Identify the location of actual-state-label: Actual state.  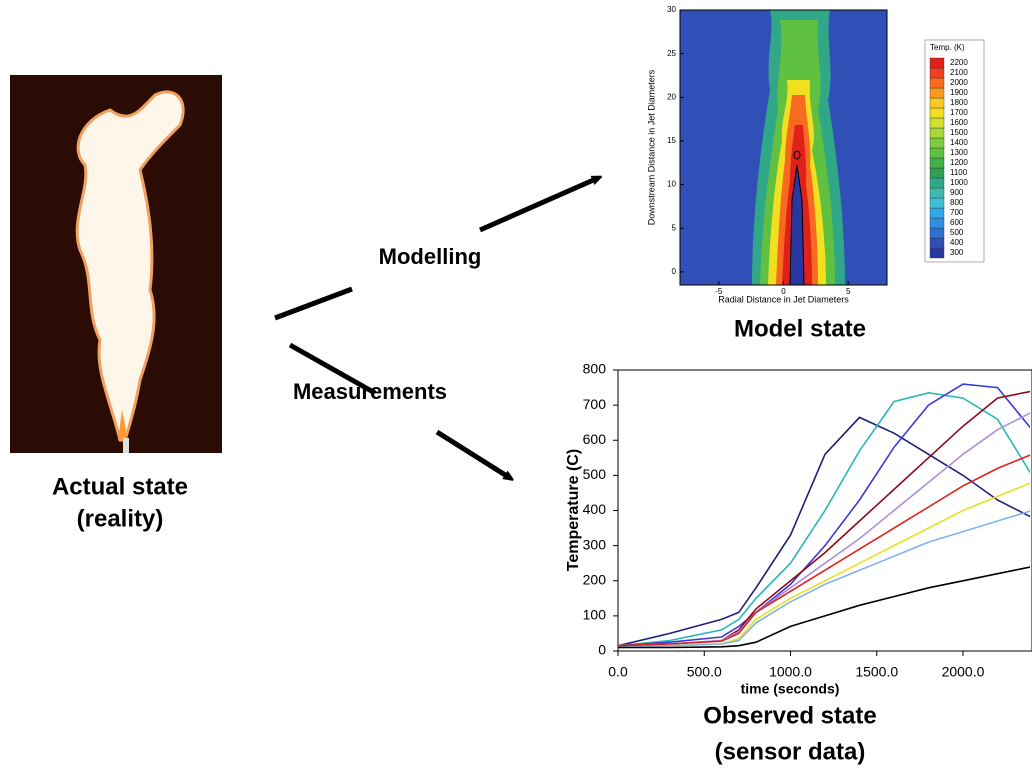
(120, 486).